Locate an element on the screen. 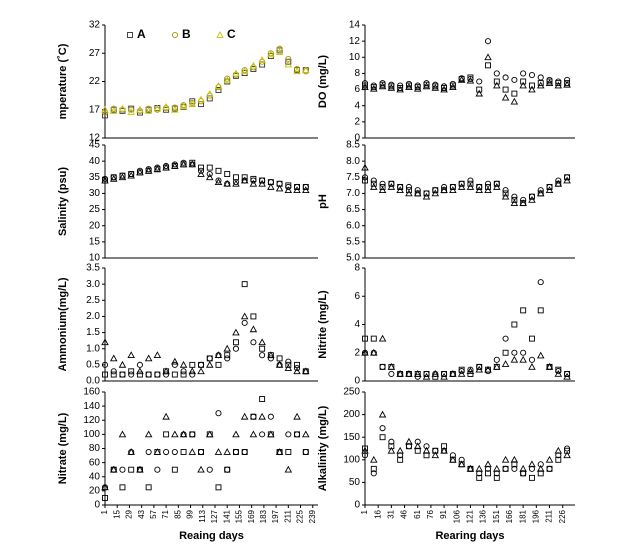  x-tick-label: 196 is located at coordinates (535, 516).